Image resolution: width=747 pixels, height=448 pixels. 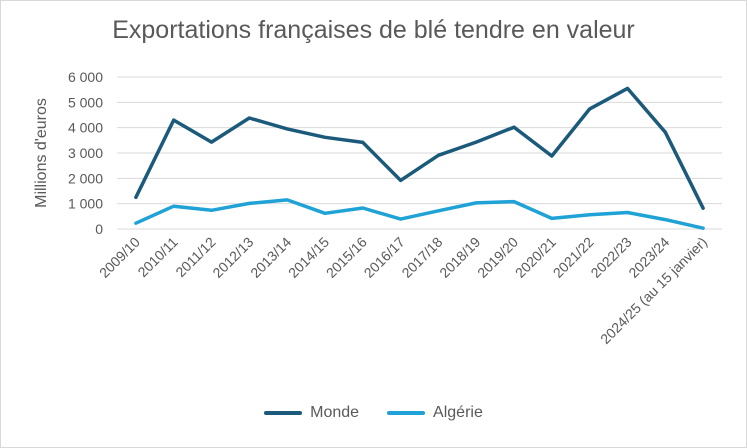 What do you see at coordinates (99, 229) in the screenshot?
I see `y-tick-label: 0` at bounding box center [99, 229].